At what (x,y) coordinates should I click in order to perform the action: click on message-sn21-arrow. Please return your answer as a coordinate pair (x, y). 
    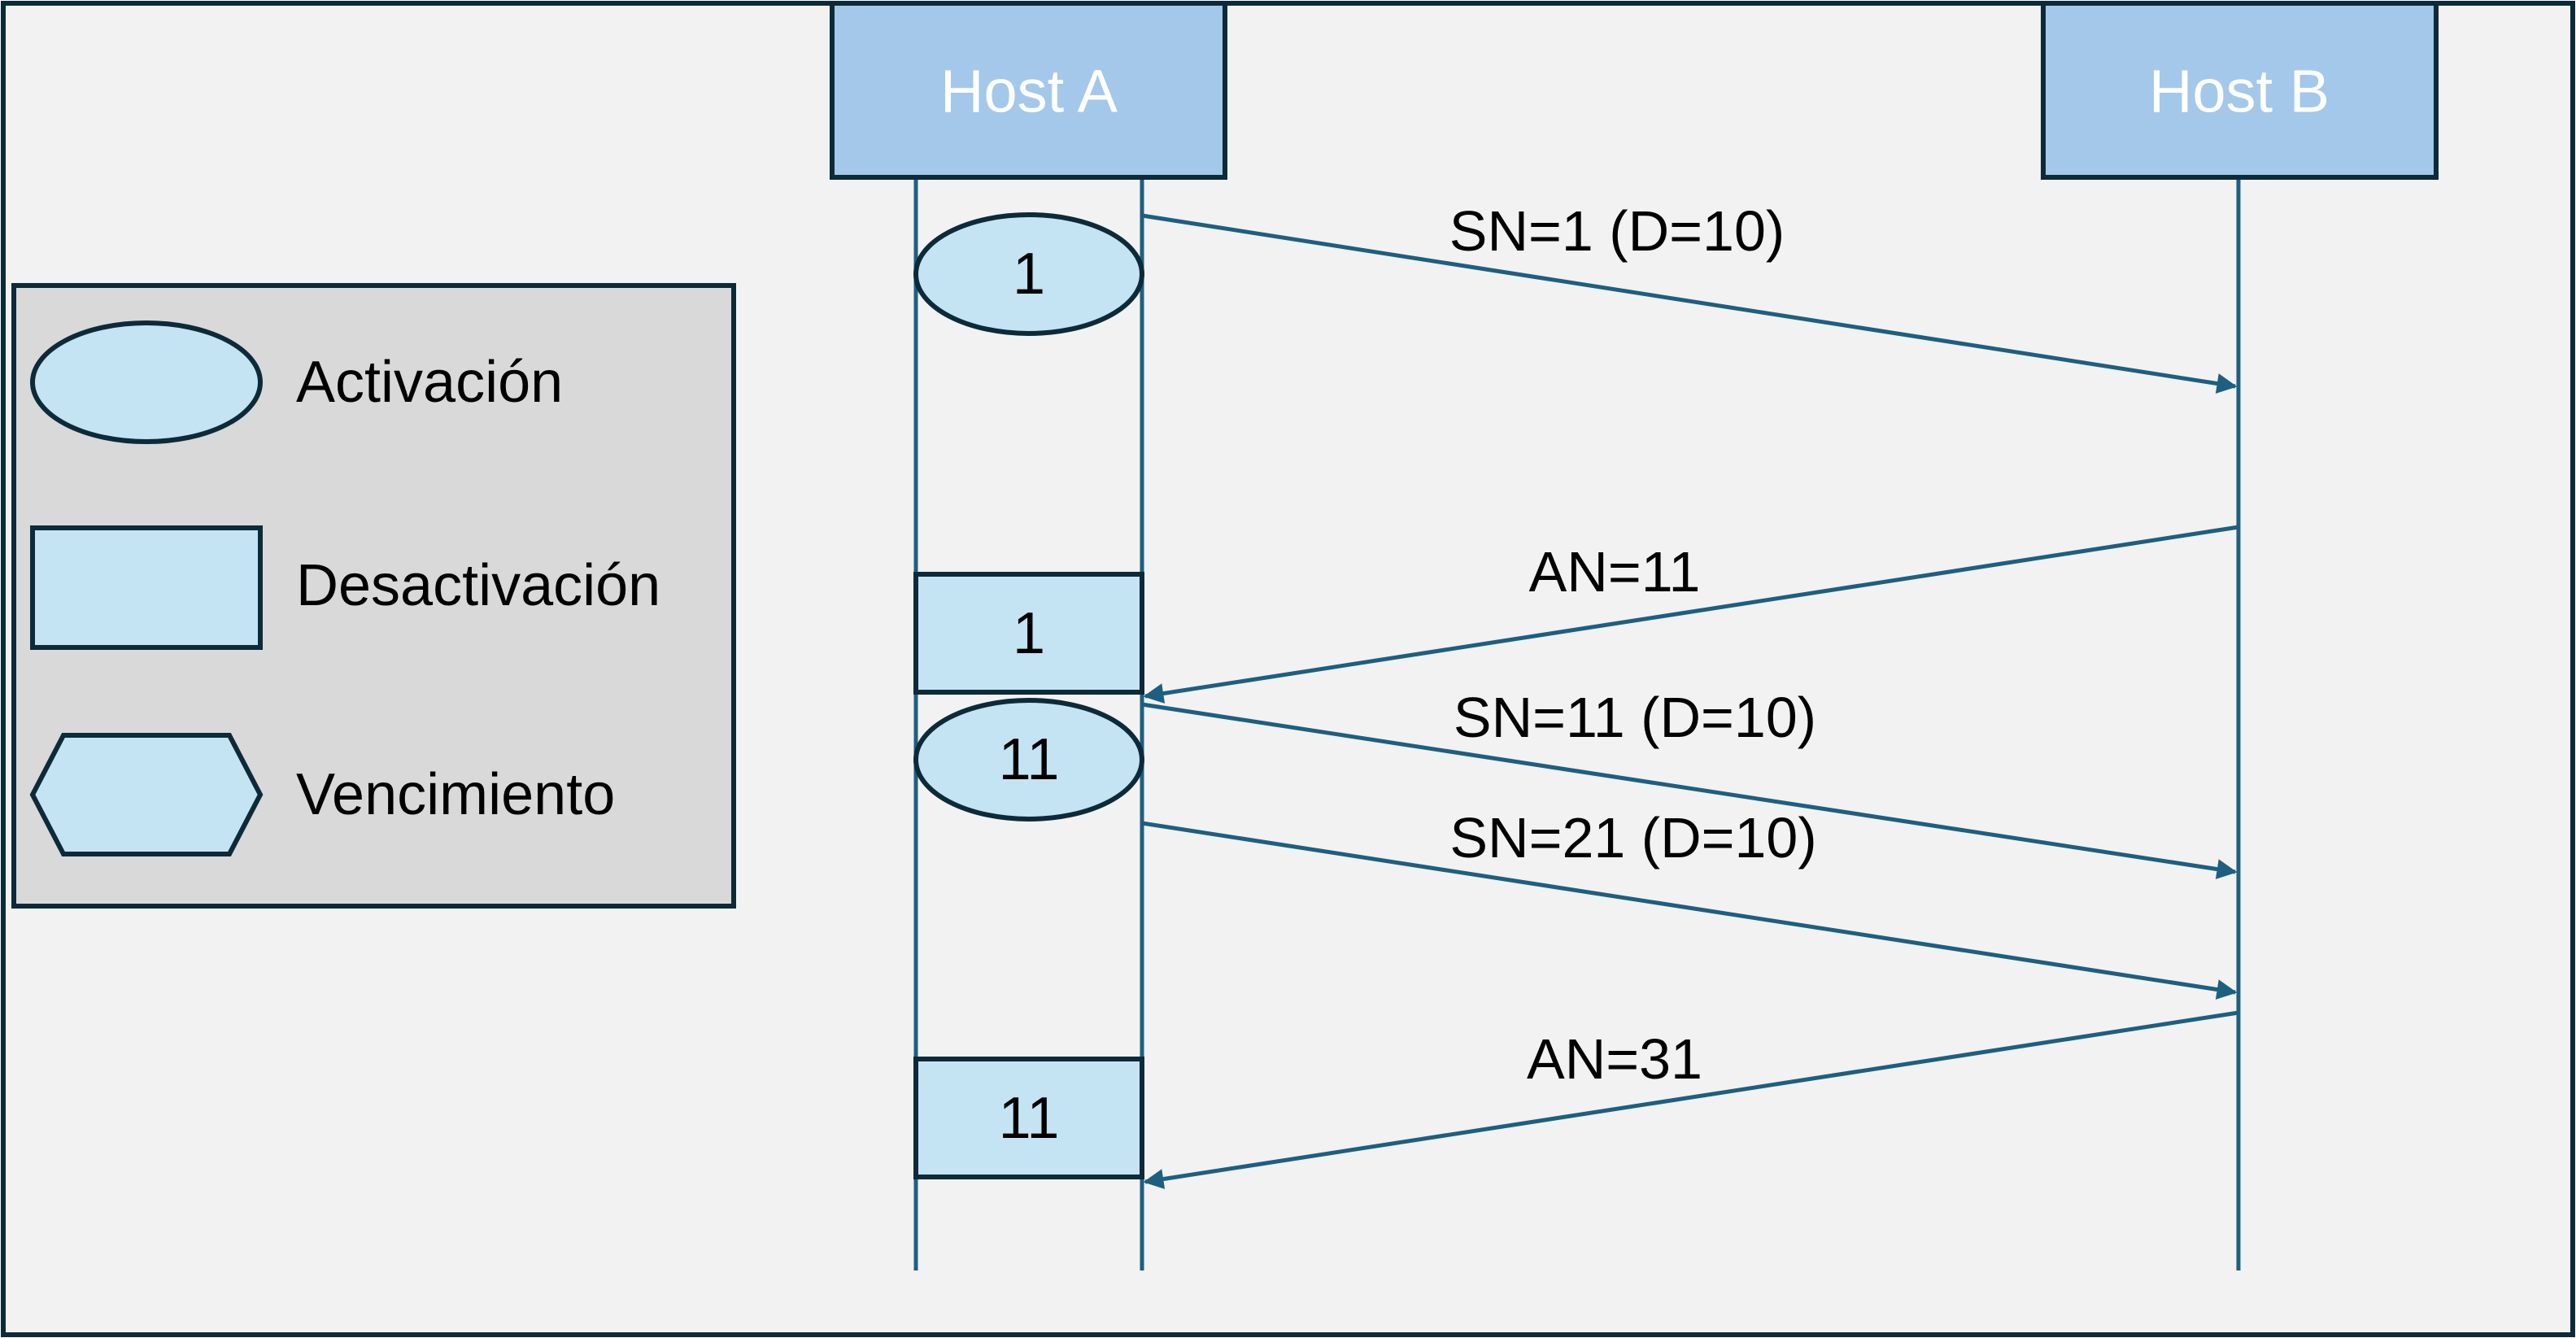
    Looking at the image, I should click on (1689, 910).